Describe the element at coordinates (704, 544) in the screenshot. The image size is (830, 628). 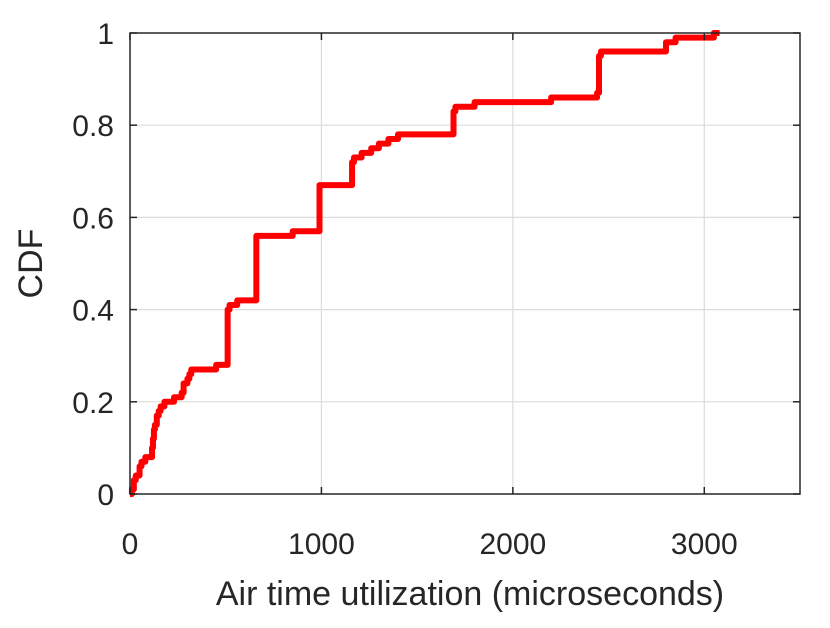
I see `x-tick-label: 3000` at that location.